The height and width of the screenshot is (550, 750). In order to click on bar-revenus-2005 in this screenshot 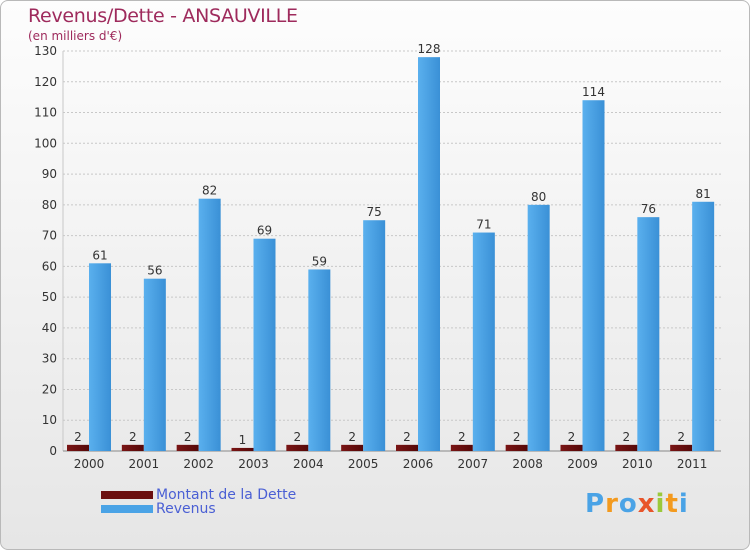, I will do `click(374, 335)`.